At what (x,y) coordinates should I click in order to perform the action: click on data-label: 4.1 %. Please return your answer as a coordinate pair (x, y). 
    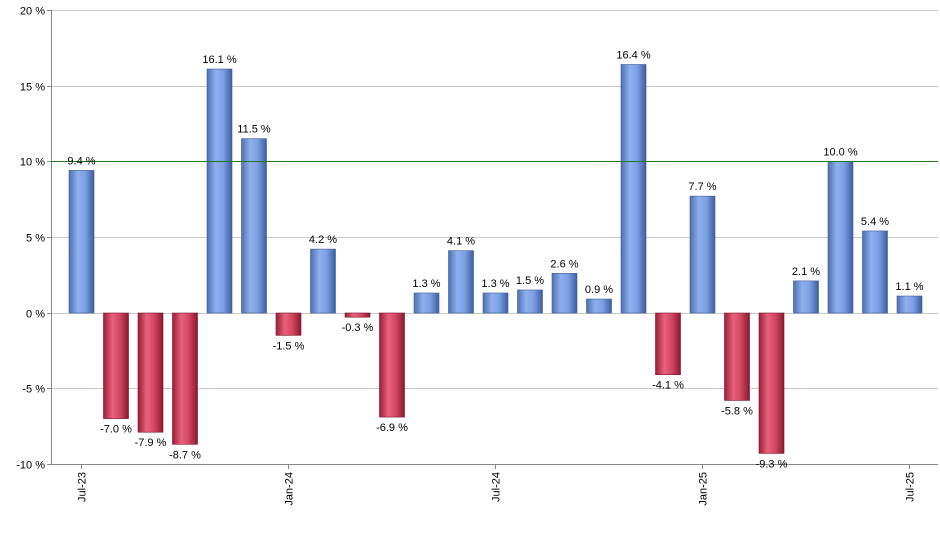
    Looking at the image, I should click on (461, 242).